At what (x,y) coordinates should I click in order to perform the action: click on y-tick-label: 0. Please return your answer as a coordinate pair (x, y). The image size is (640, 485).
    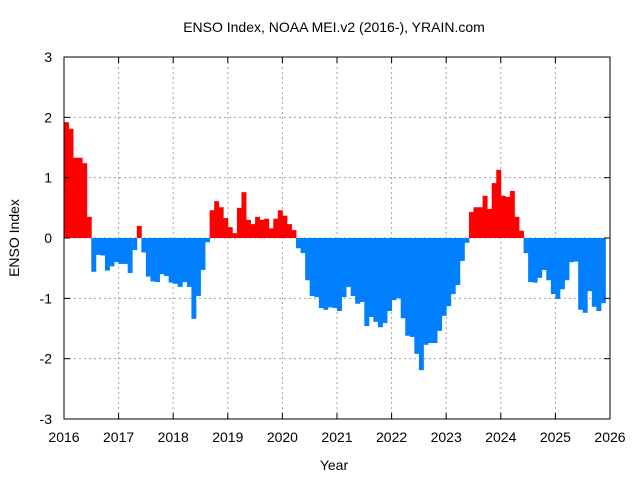
    Looking at the image, I should click on (48, 238).